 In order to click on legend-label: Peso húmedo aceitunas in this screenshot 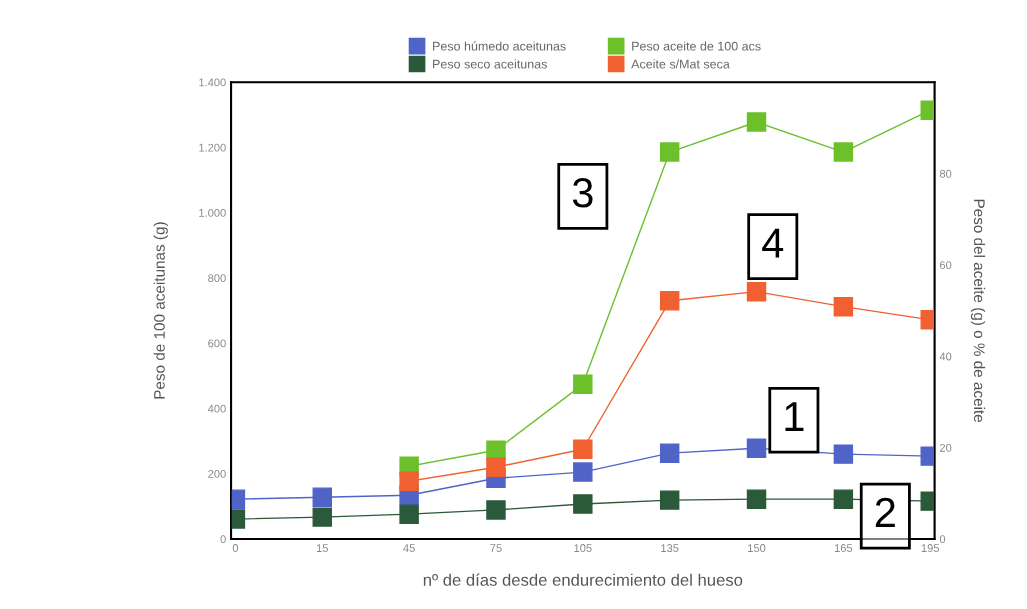, I will do `click(499, 46)`.